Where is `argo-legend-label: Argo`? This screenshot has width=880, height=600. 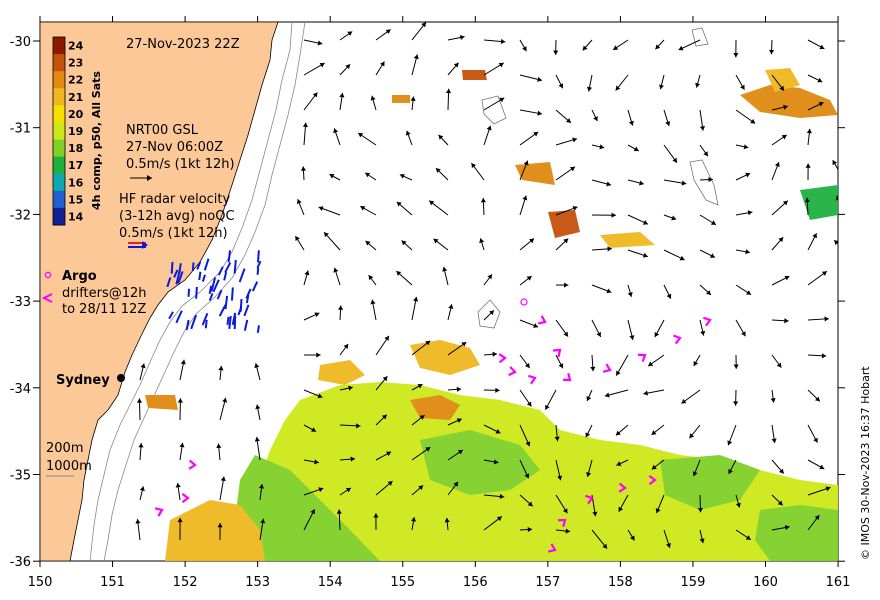 argo-legend-label: Argo is located at coordinates (79, 276).